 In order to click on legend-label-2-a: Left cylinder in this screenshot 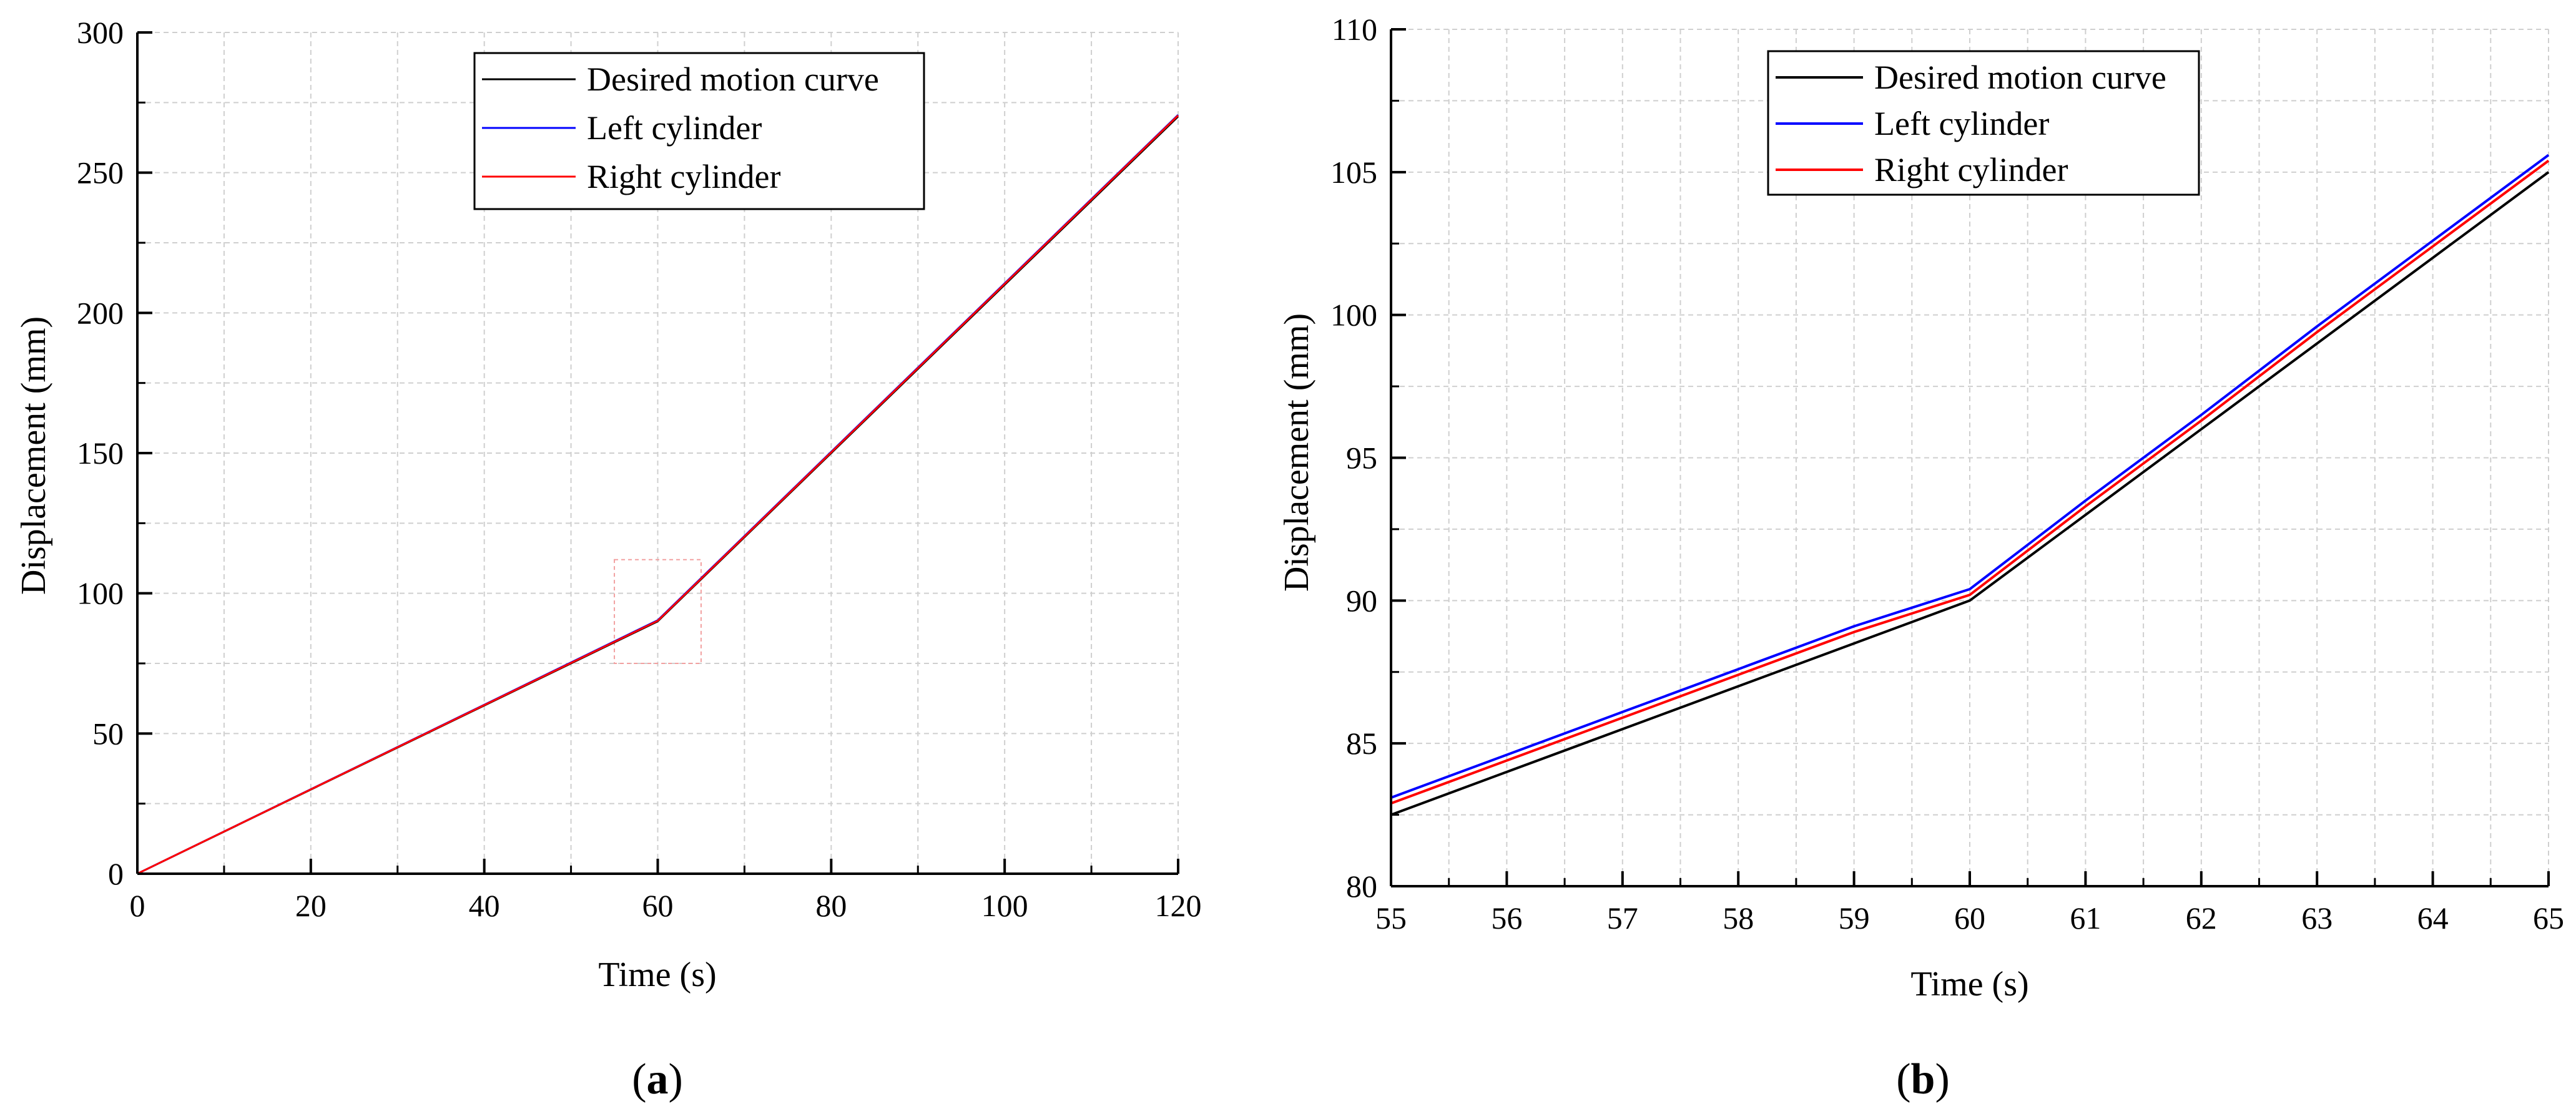, I will do `click(674, 128)`.